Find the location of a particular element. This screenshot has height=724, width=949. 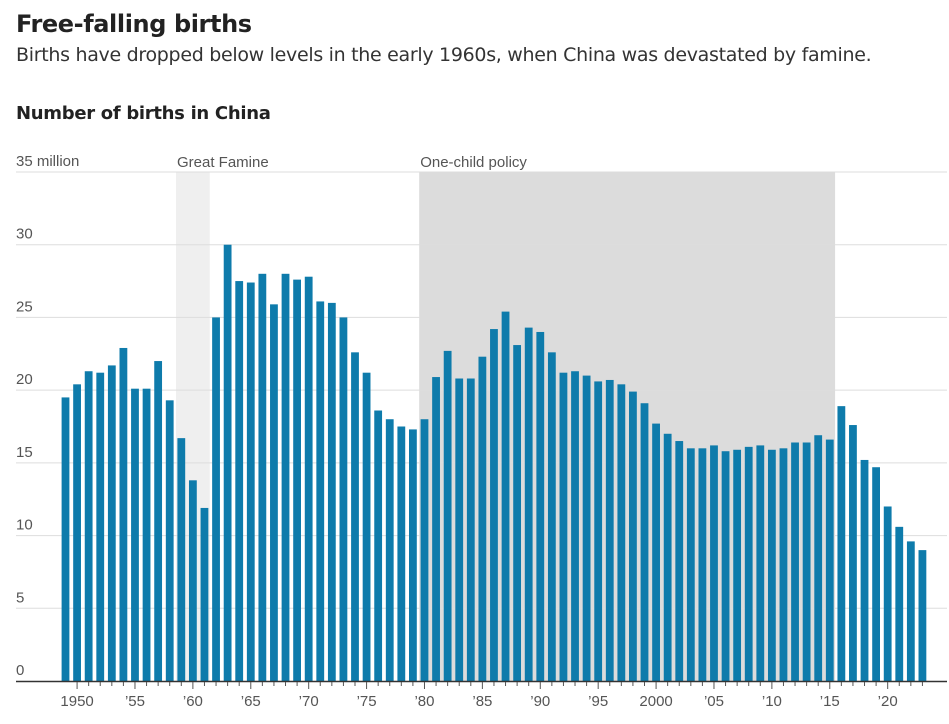

bar-2008 is located at coordinates (748, 563).